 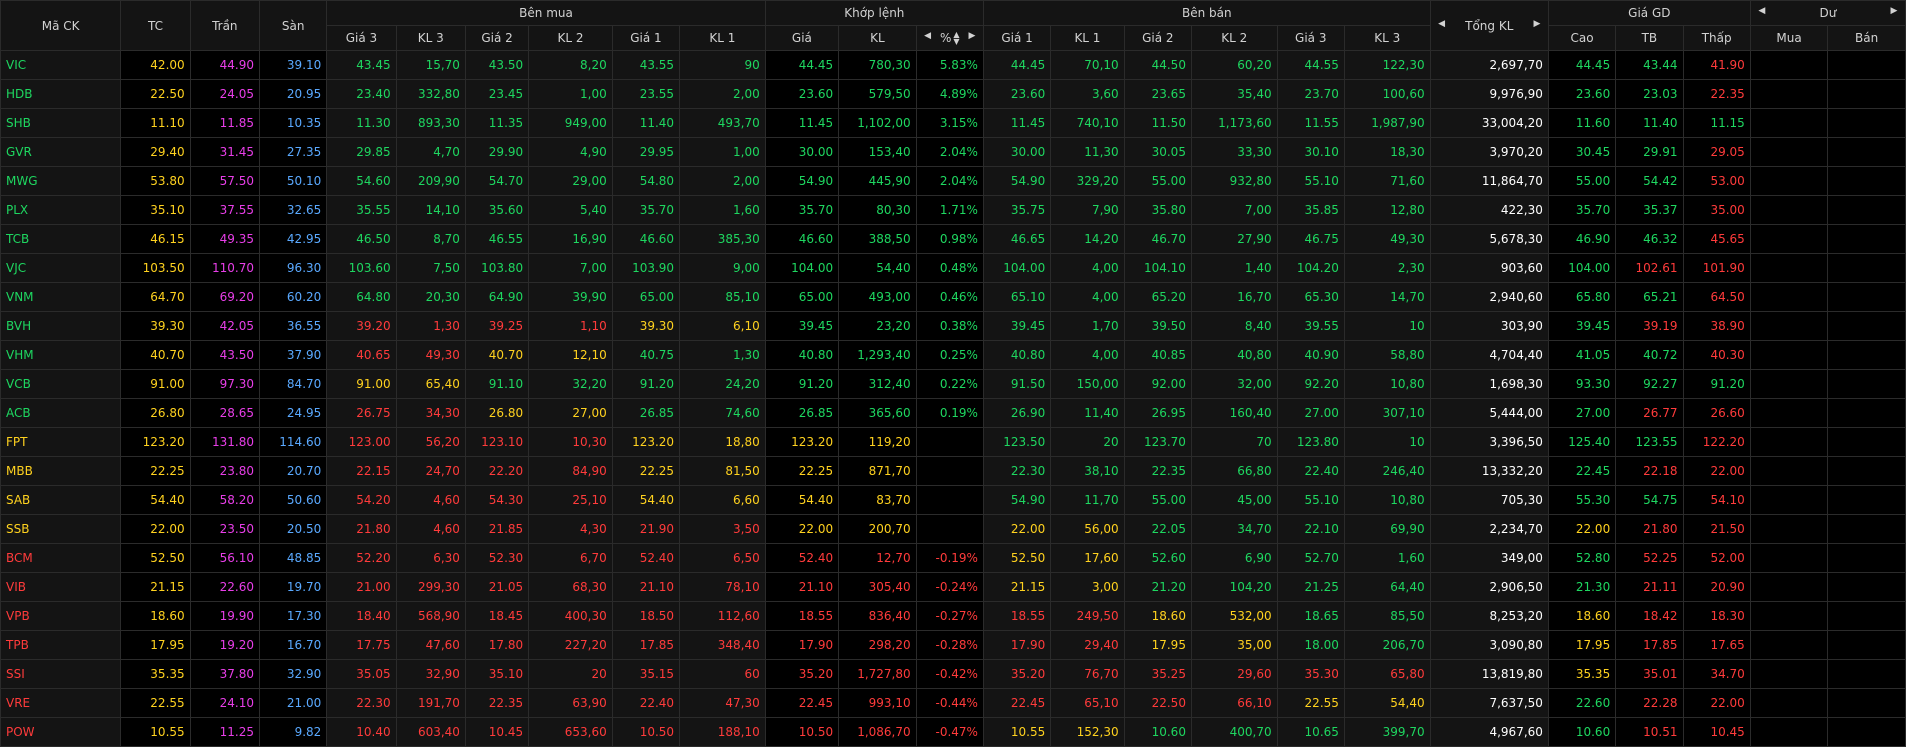 What do you see at coordinates (1649, 38) in the screenshot?
I see `col-avg: TB` at bounding box center [1649, 38].